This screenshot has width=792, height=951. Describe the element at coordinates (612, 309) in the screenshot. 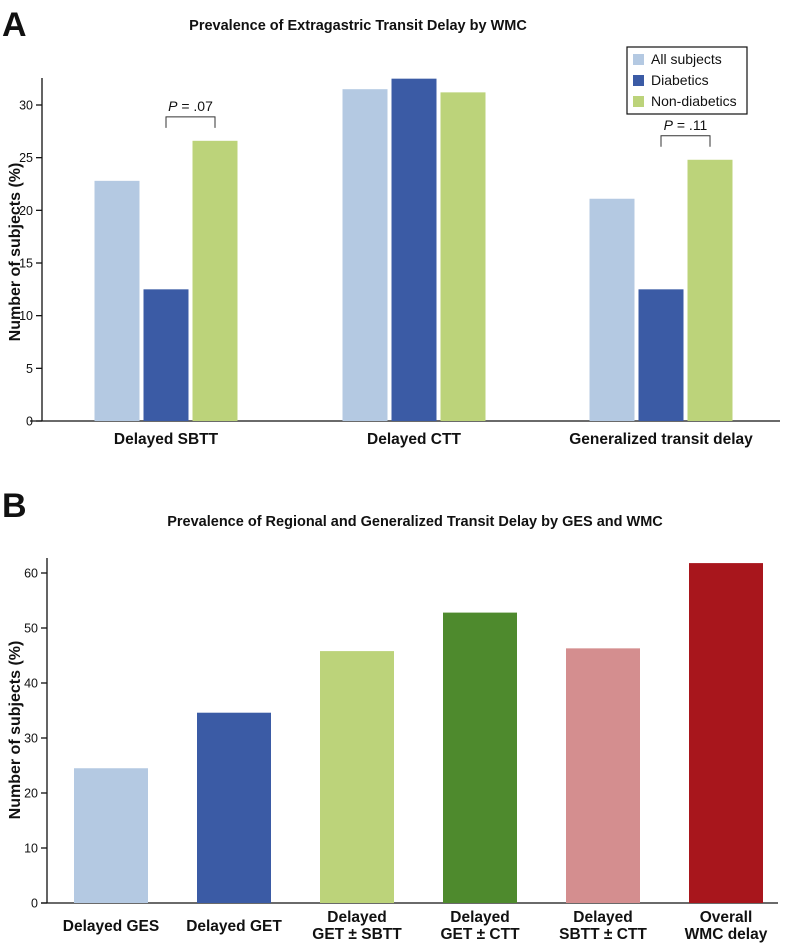

I see `bar-generalized-transit-delay-all-subjects` at that location.